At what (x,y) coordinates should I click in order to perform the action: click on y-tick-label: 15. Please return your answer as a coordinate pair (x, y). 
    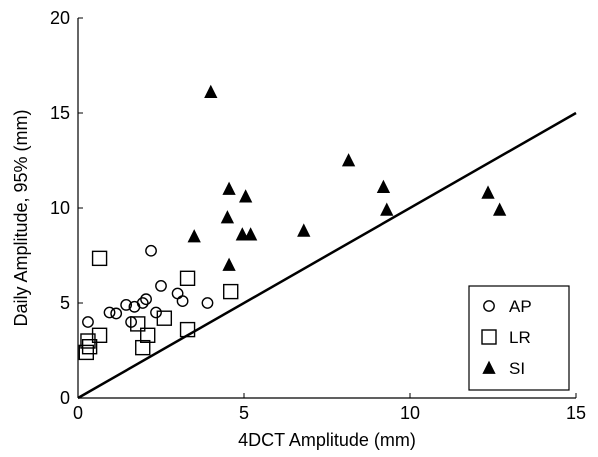
    Looking at the image, I should click on (60, 113).